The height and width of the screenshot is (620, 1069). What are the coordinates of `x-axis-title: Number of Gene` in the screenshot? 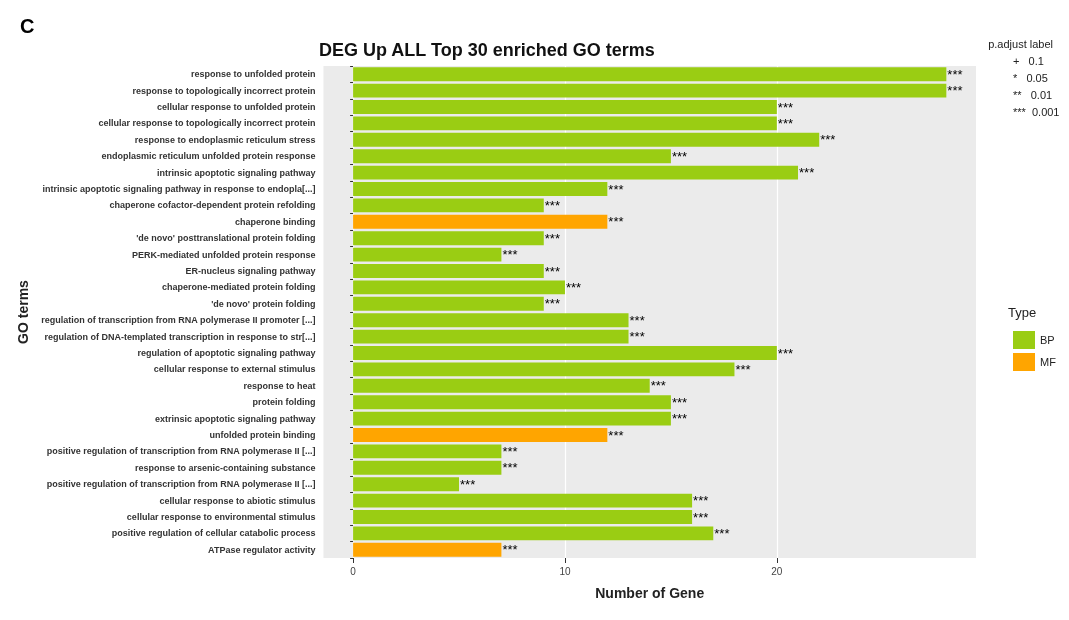 It's located at (650, 593).